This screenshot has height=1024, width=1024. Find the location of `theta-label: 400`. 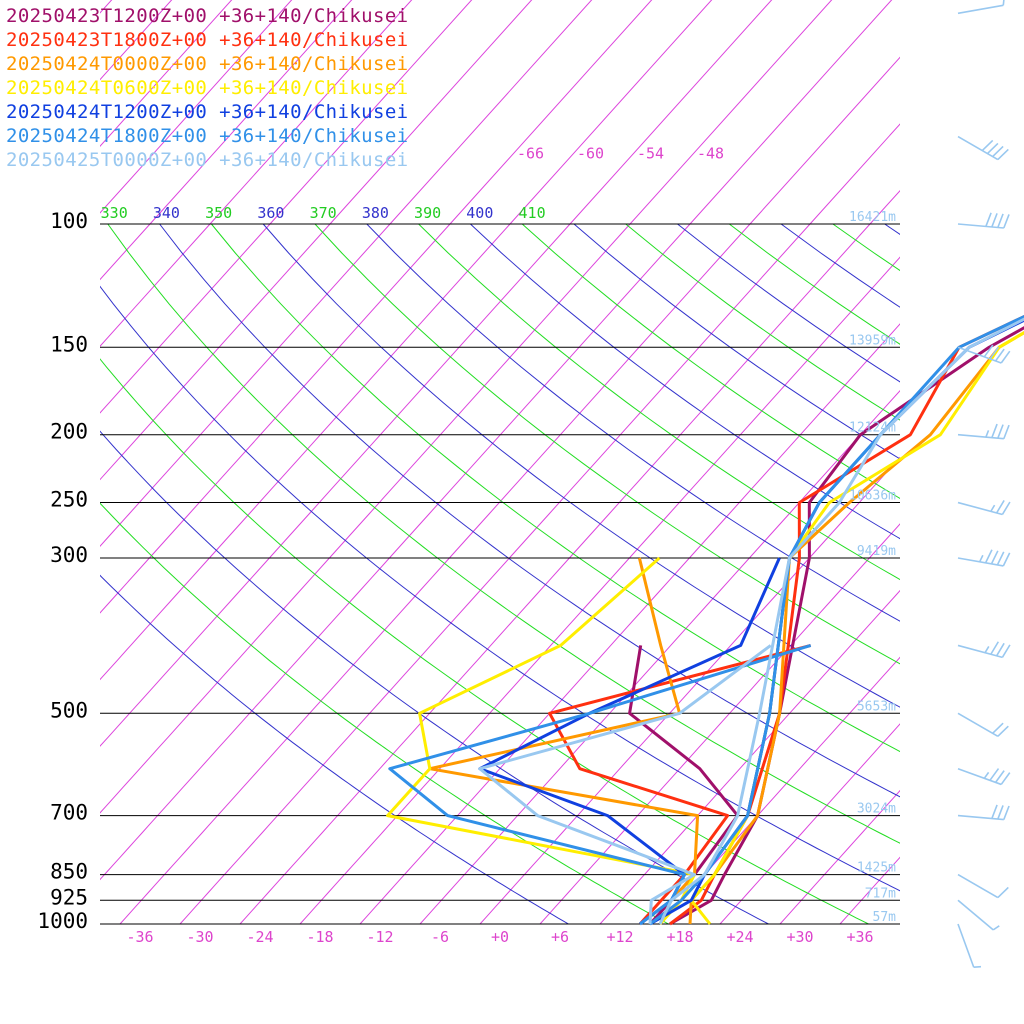

theta-label: 400 is located at coordinates (479, 213).